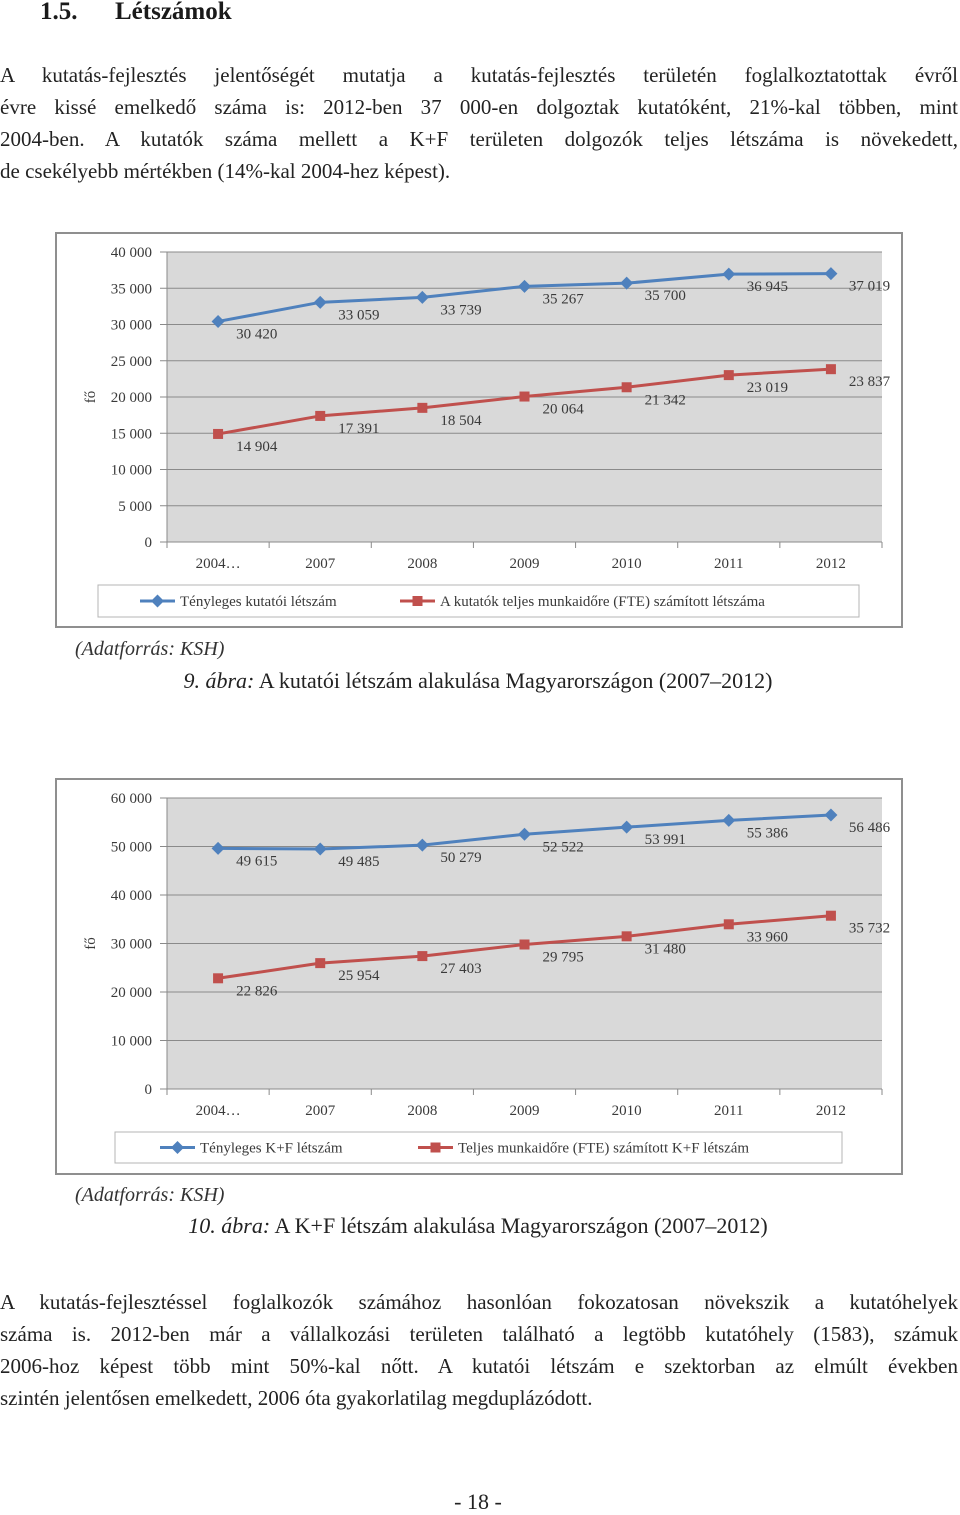 The image size is (960, 1515). I want to click on chart-1-y-axis-title: fő, so click(91, 397).